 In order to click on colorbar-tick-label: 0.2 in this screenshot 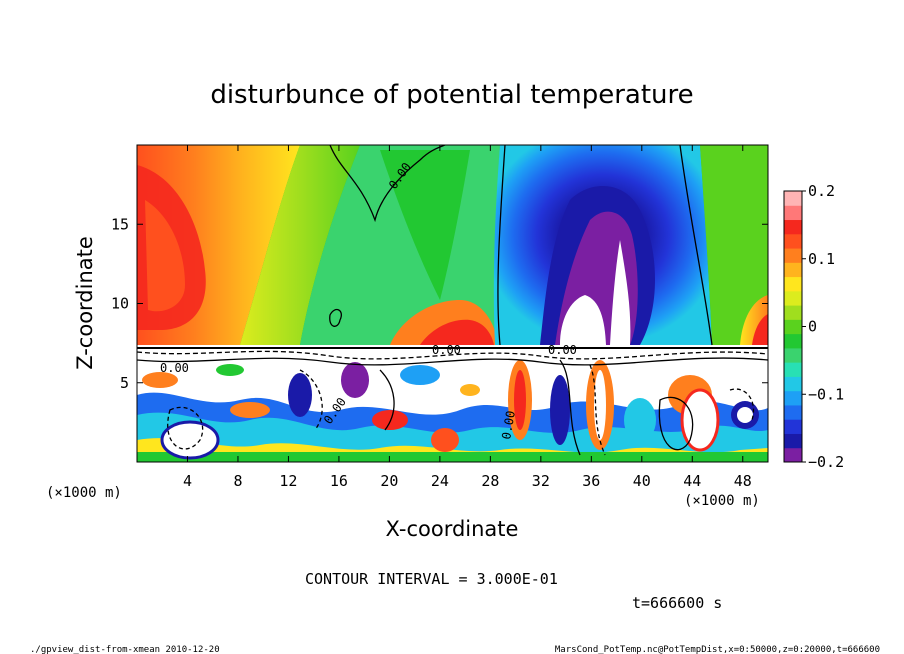, I will do `click(821, 191)`.